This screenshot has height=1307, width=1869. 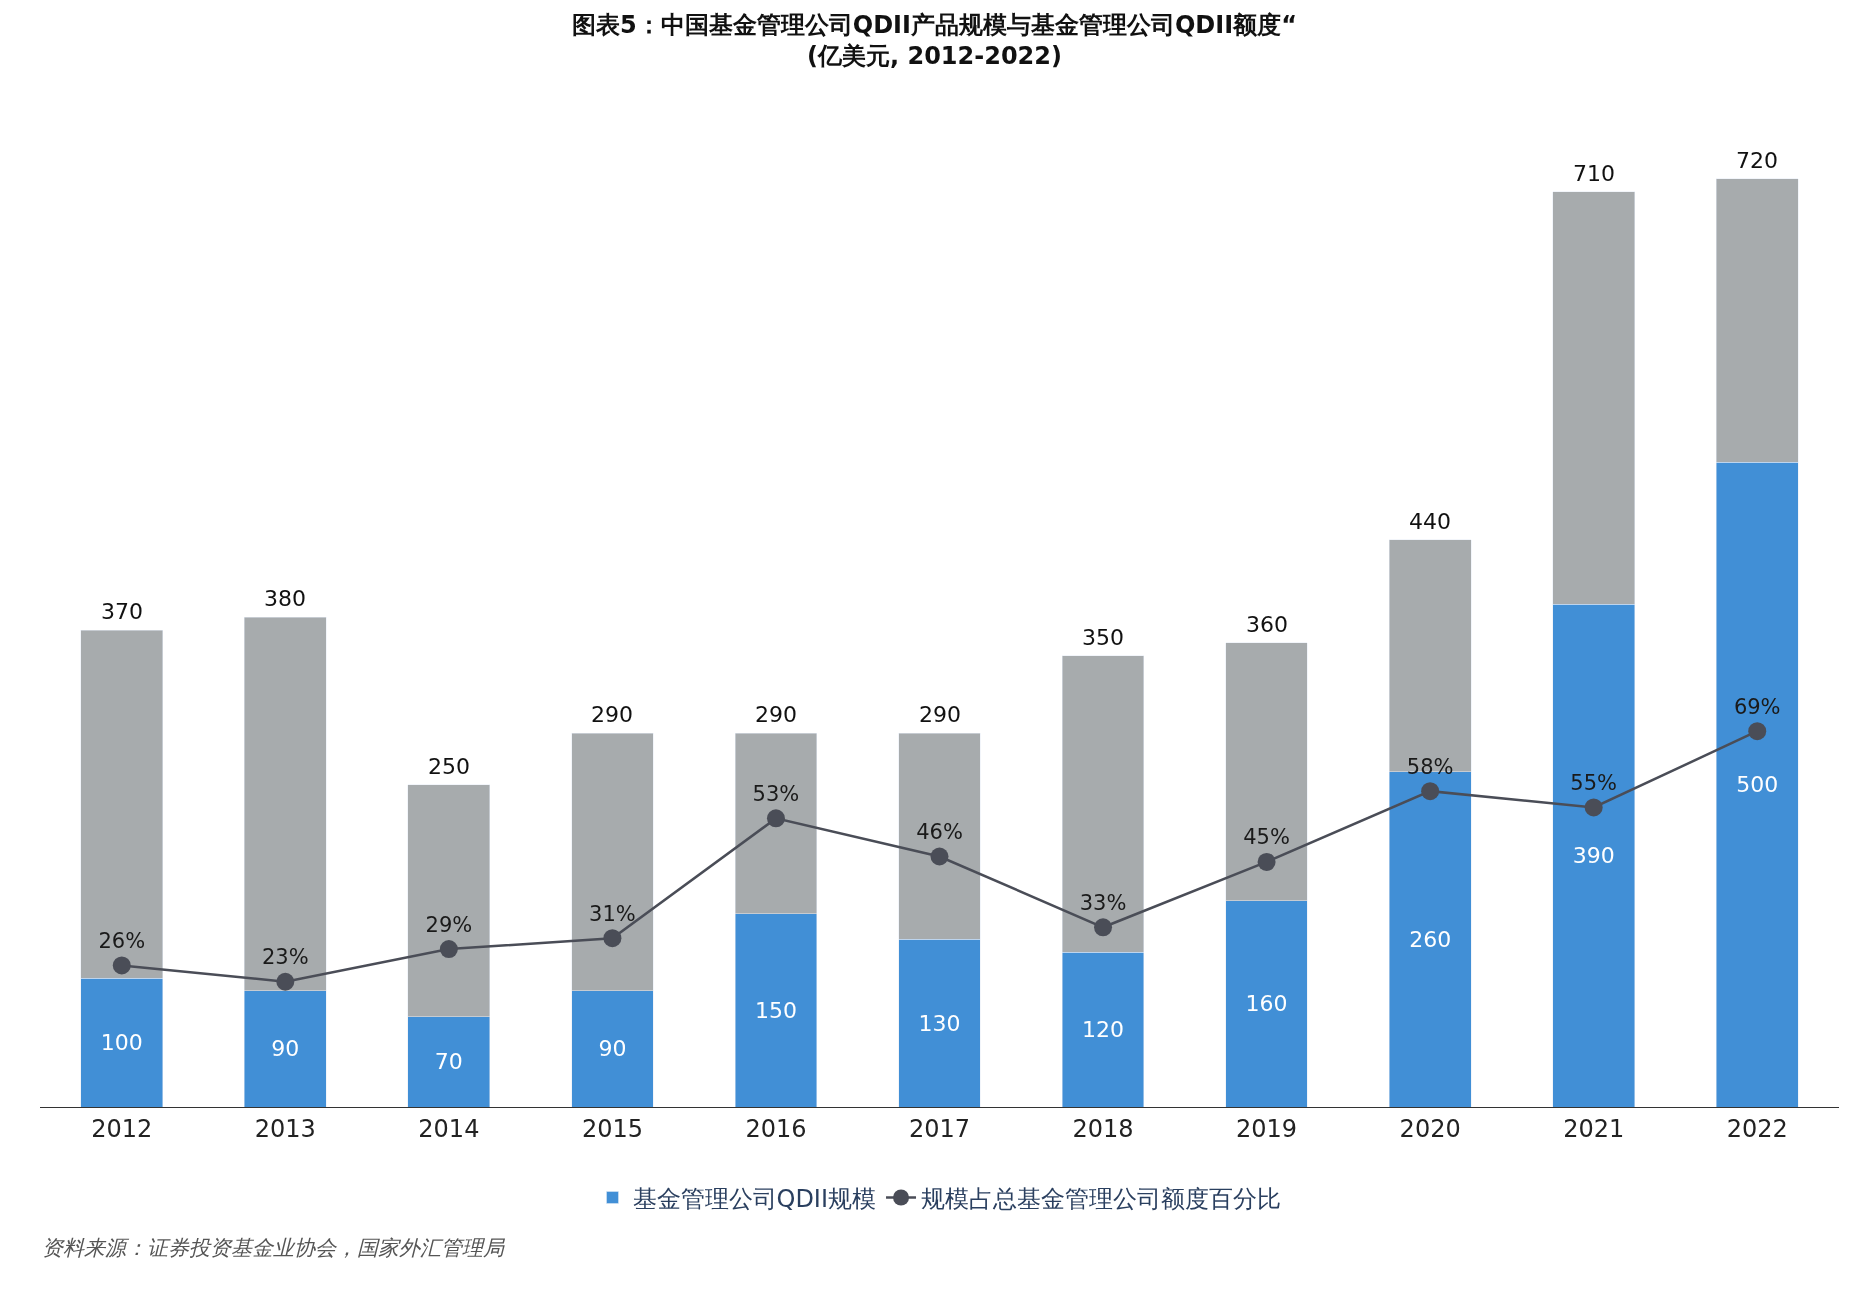 I want to click on text: 资料来源：证券投资基金业协会，国家外汇管理局, so click(x=274, y=1248).